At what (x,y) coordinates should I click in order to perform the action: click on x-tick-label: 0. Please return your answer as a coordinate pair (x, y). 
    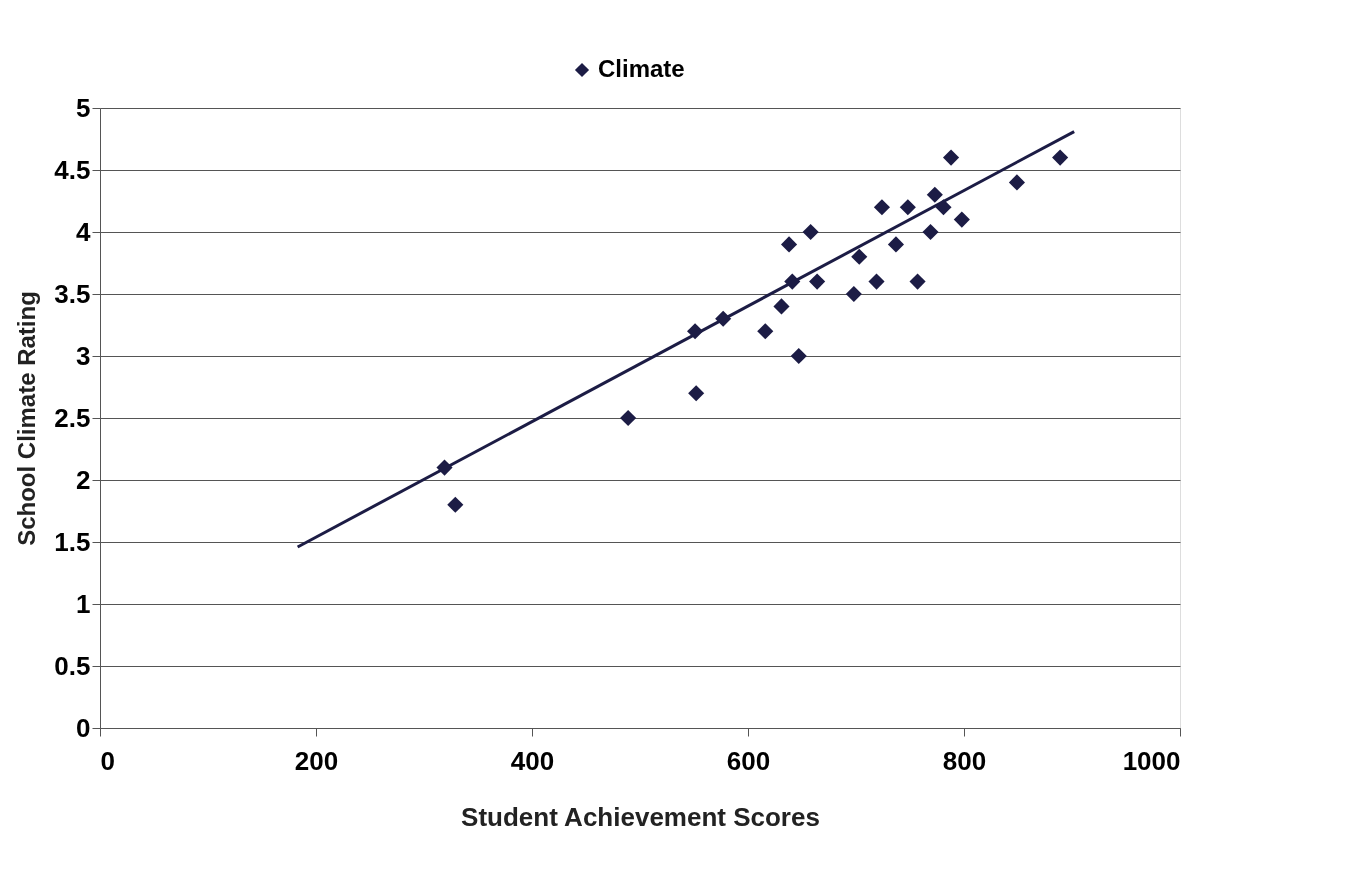
    Looking at the image, I should click on (107, 760).